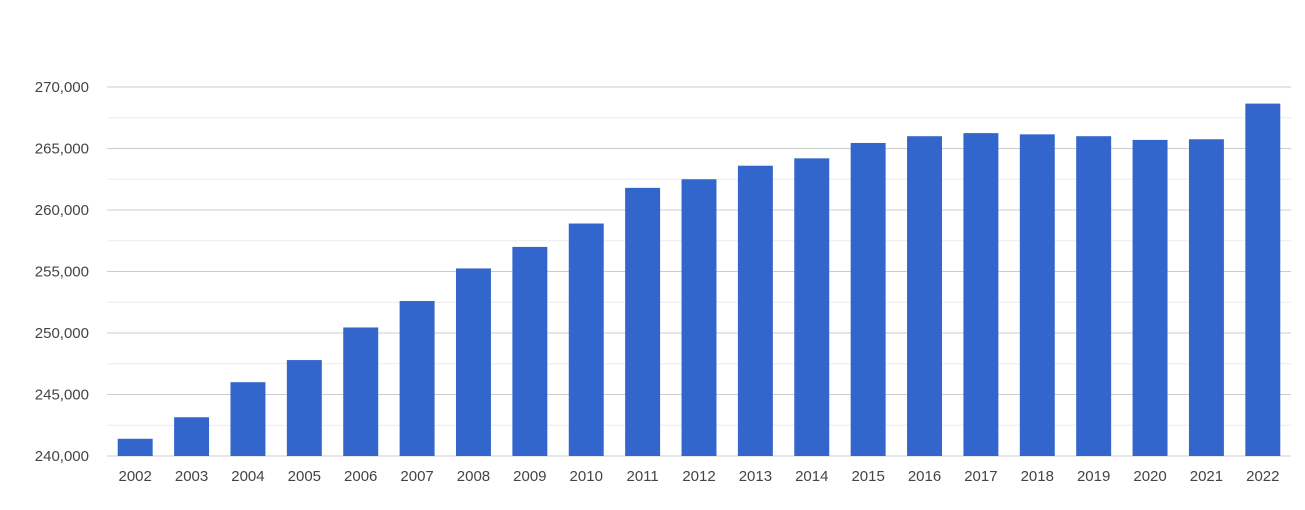 Image resolution: width=1305 pixels, height=510 pixels. I want to click on y-tick-label: 255,000, so click(62, 272).